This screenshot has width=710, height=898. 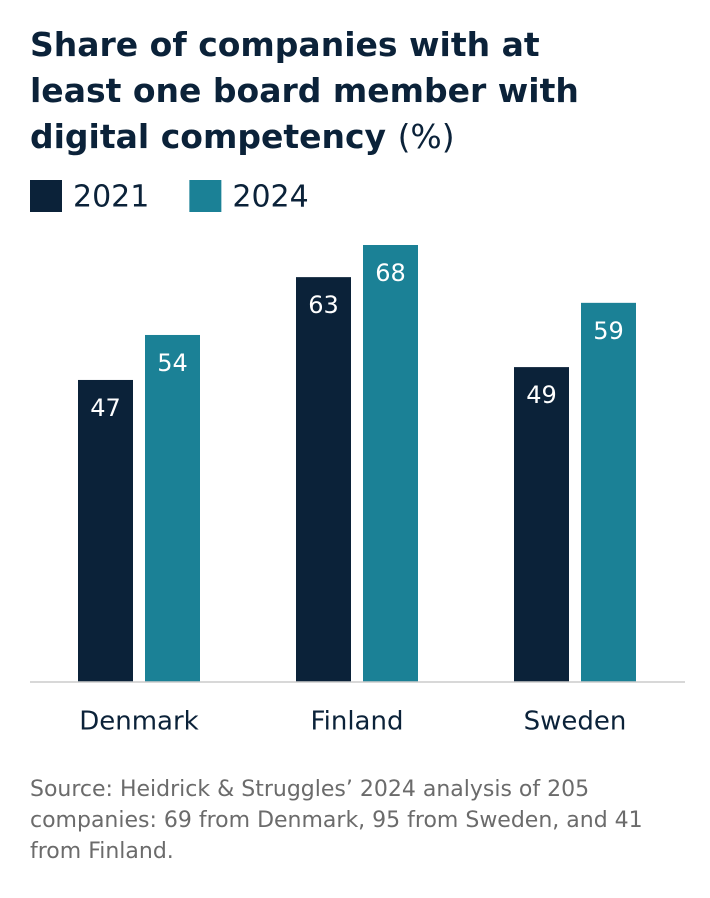 What do you see at coordinates (426, 136) in the screenshot?
I see `title-unit: (%)` at bounding box center [426, 136].